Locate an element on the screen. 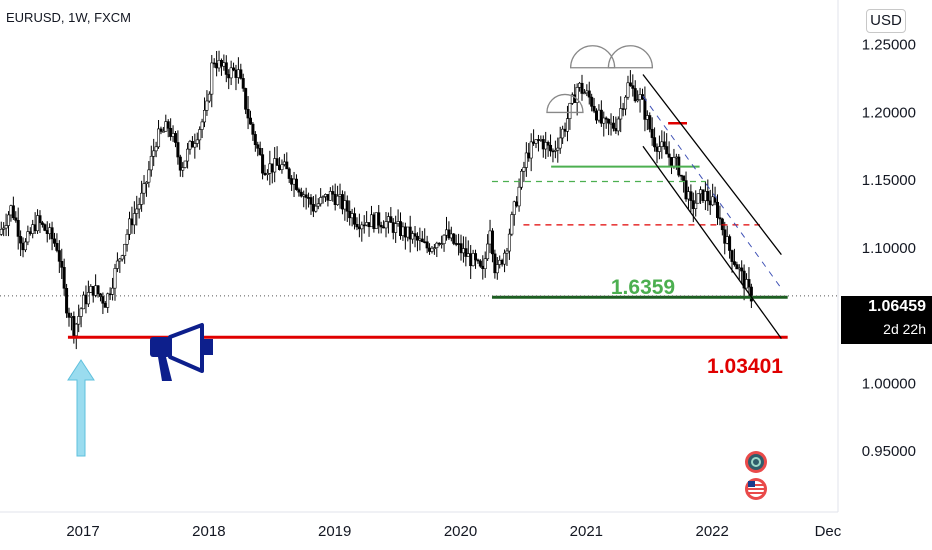 The height and width of the screenshot is (550, 932). x-axis-ticks: 2017 2018 2019 2020 2021 2022 Dec is located at coordinates (453, 531).